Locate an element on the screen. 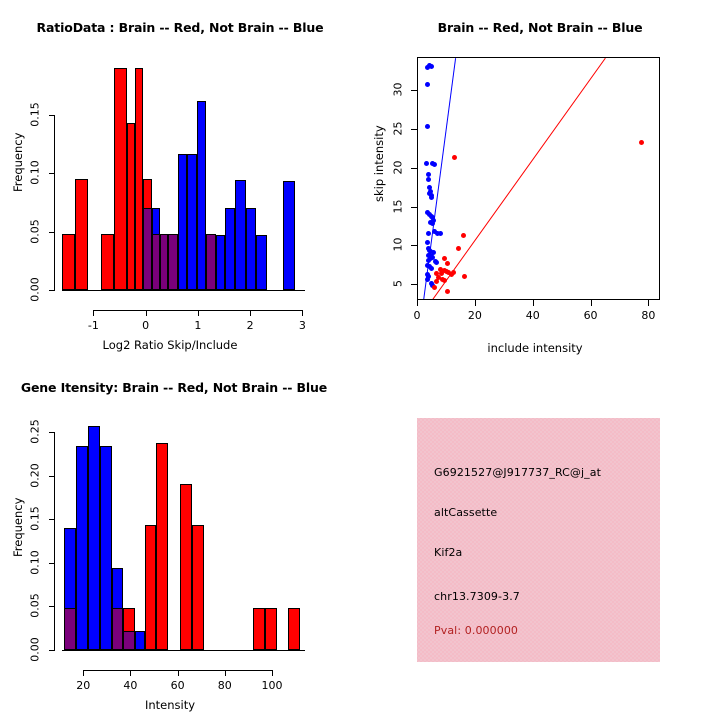 The height and width of the screenshot is (720, 720). x-axis-tick-label: 0 is located at coordinates (417, 315).